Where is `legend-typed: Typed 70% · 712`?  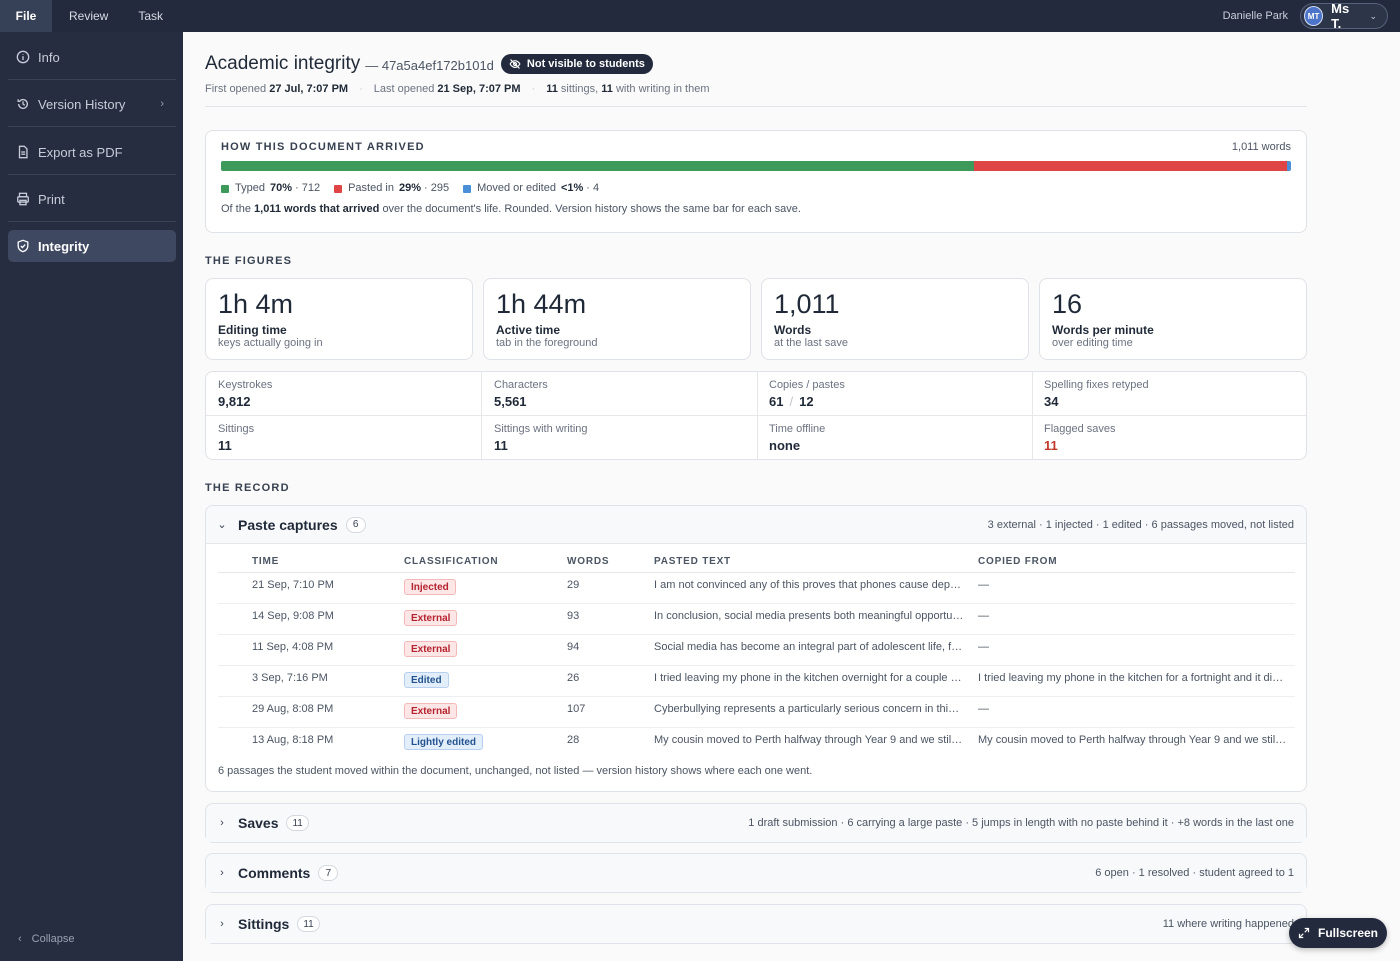 legend-typed: Typed 70% · 712 is located at coordinates (270, 188).